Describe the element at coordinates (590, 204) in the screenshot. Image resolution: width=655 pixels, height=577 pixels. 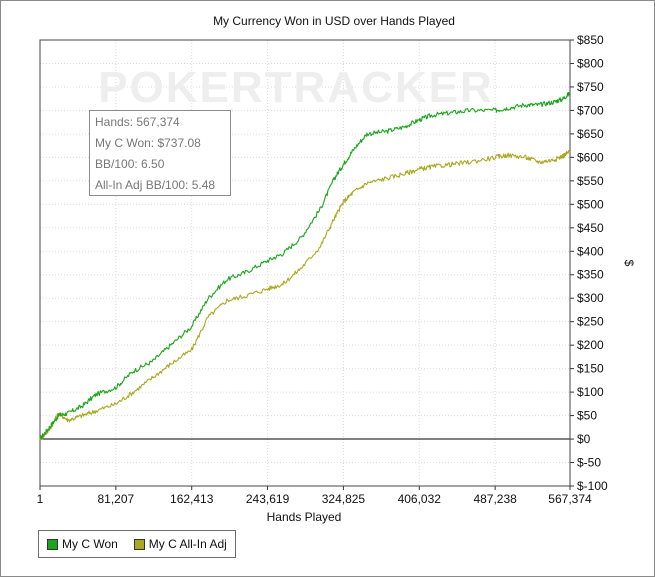
I see `y-tick-label: $500` at that location.